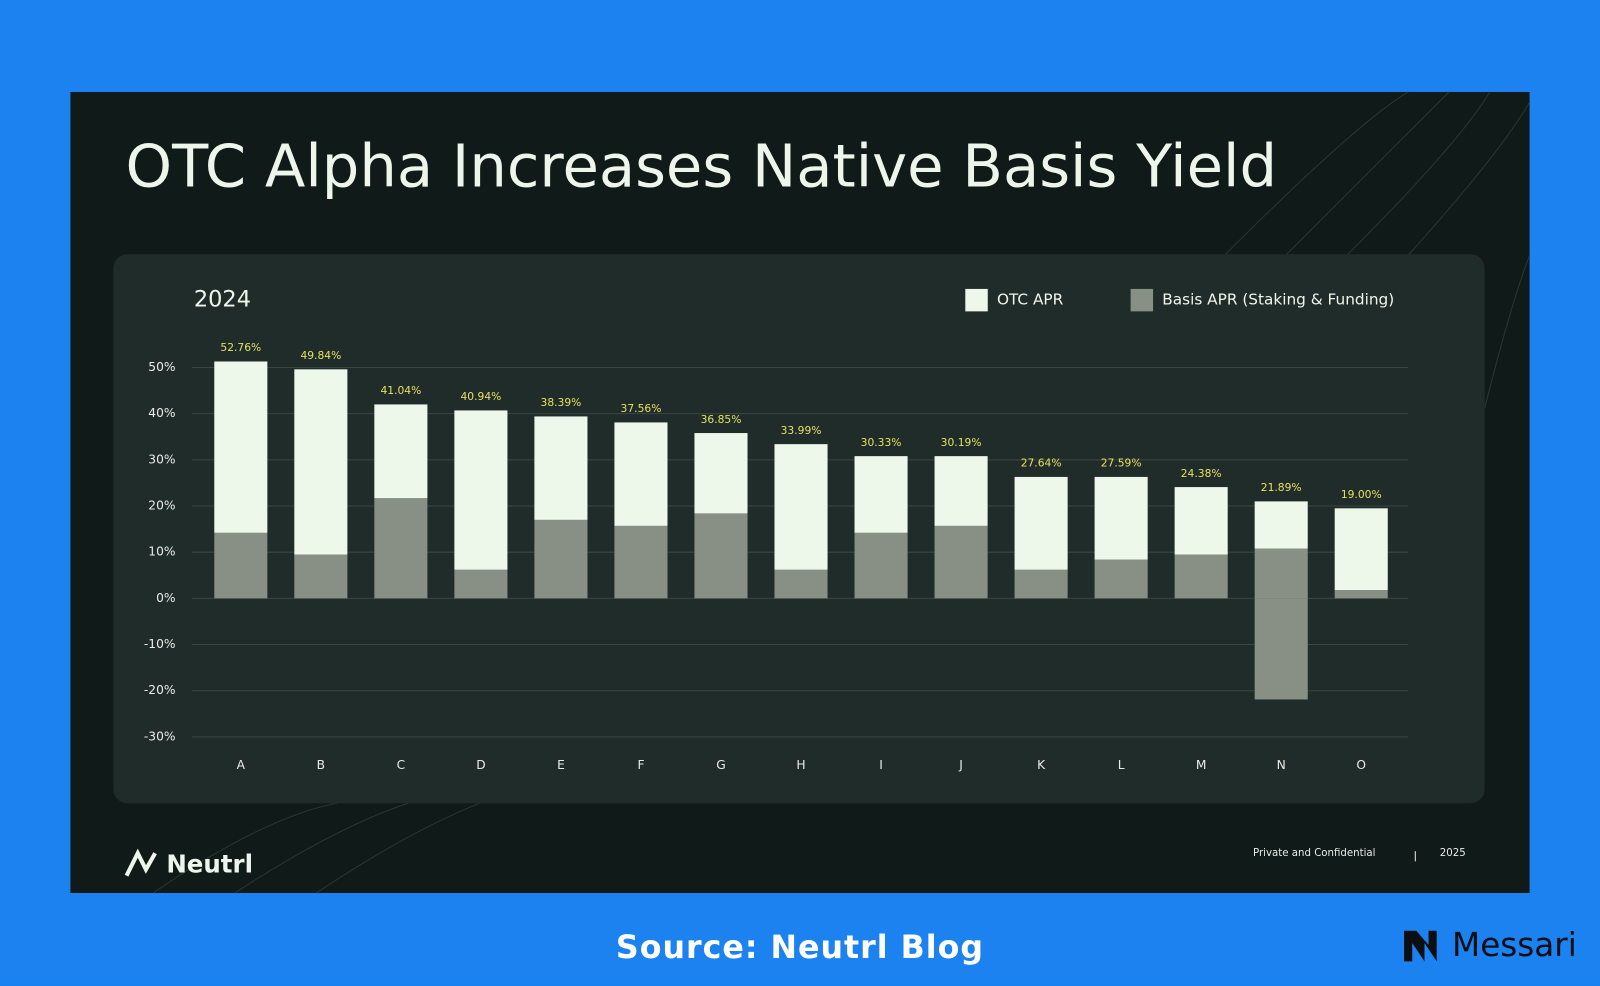 This screenshot has height=986, width=1600. What do you see at coordinates (1361, 494) in the screenshot?
I see `data-label: 19.00%` at bounding box center [1361, 494].